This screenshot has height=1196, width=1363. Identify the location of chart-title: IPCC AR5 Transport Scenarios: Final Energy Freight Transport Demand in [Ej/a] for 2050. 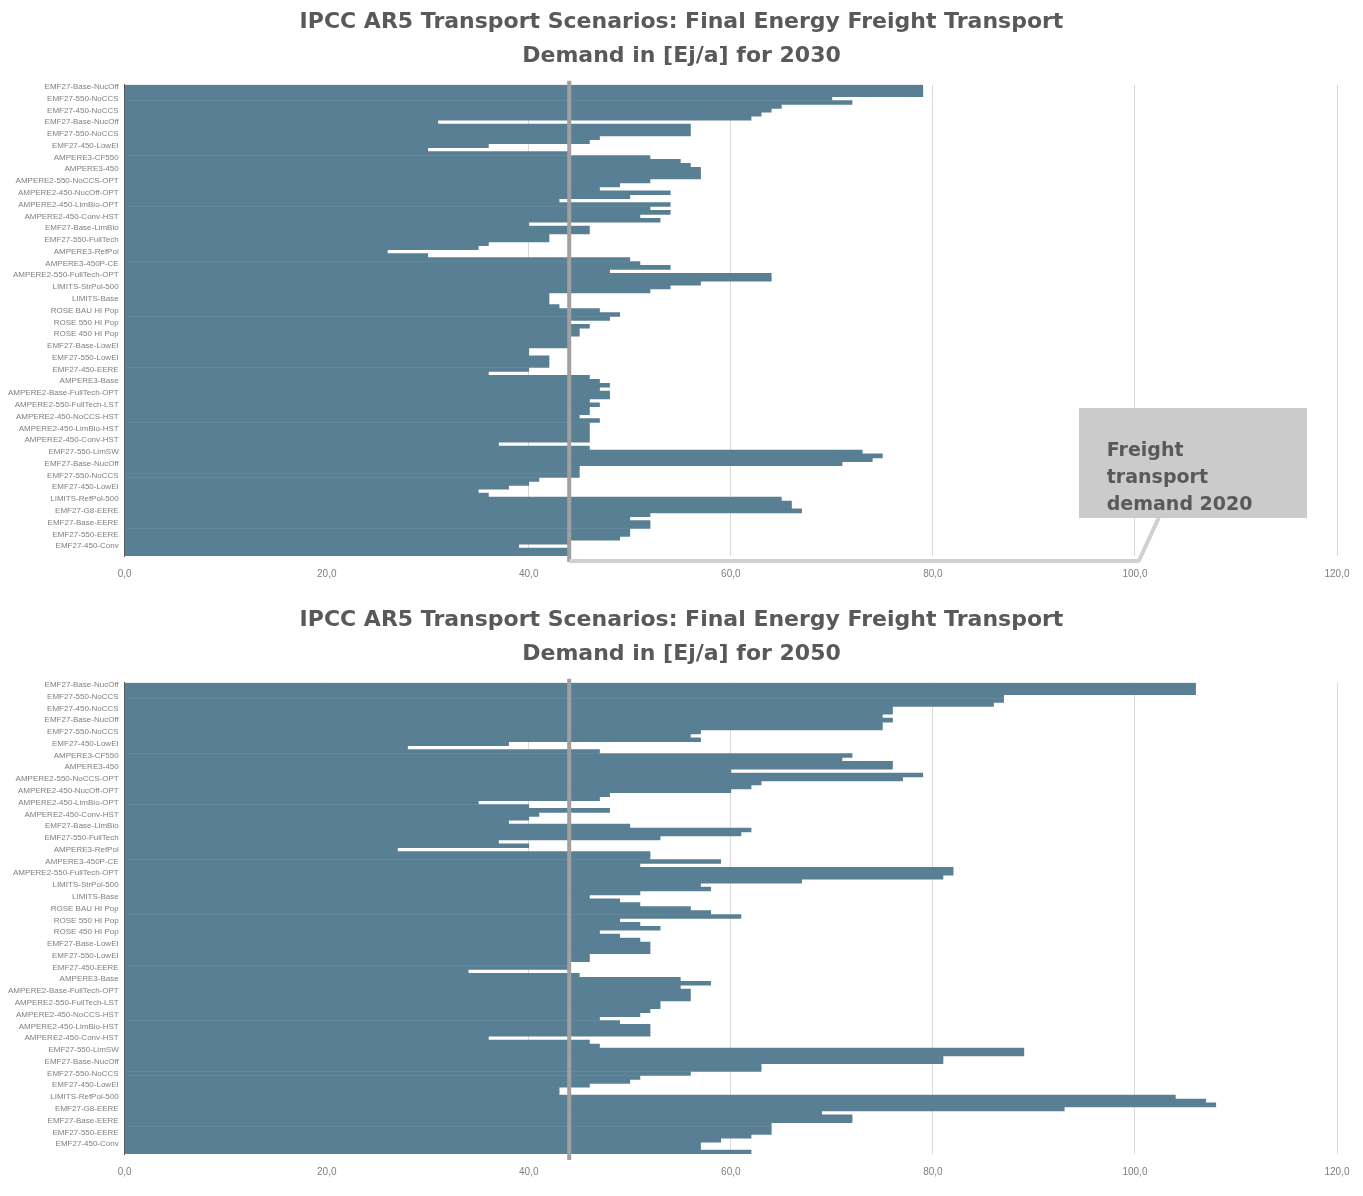
(681, 636).